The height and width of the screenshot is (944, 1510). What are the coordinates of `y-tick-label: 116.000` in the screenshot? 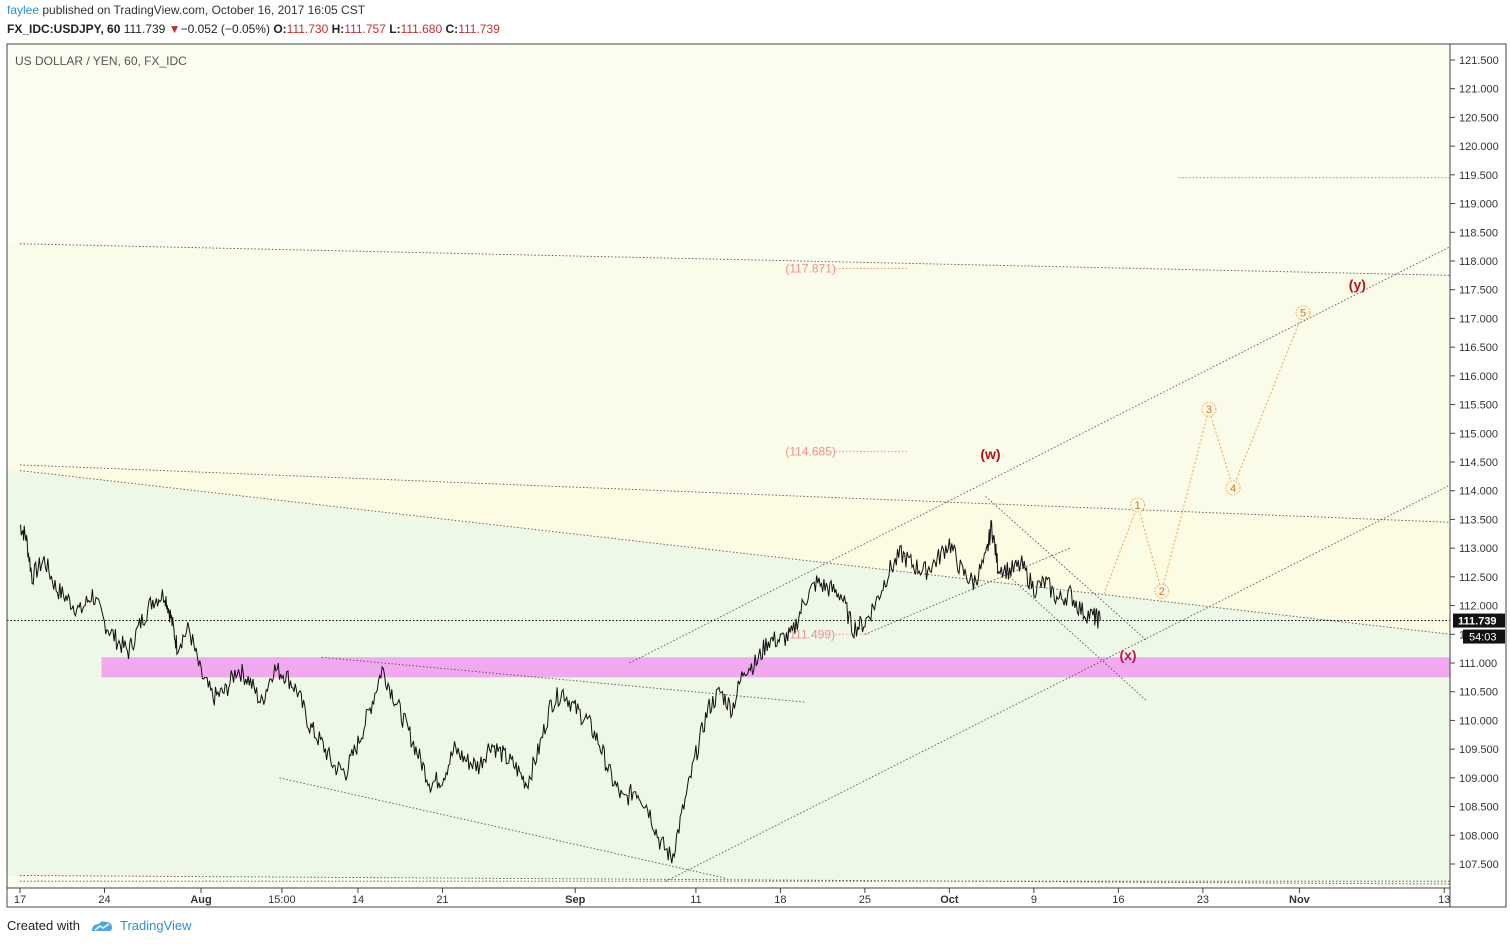 It's located at (1478, 377).